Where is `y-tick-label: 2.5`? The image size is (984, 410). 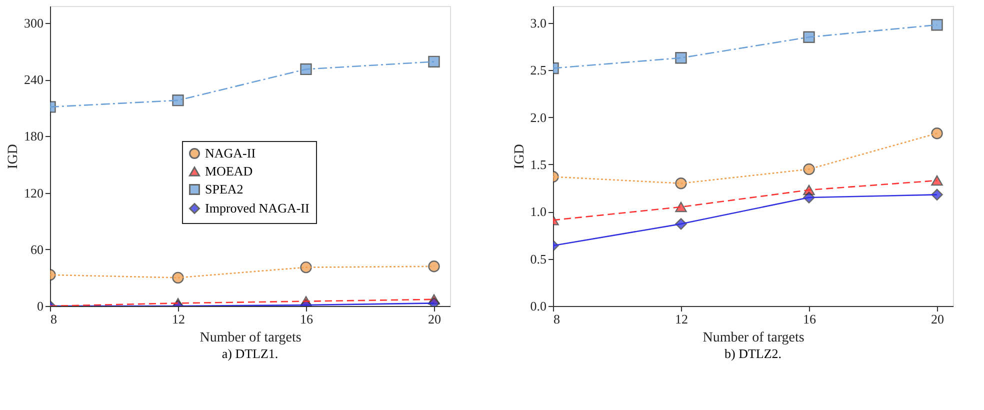 y-tick-label: 2.5 is located at coordinates (538, 70).